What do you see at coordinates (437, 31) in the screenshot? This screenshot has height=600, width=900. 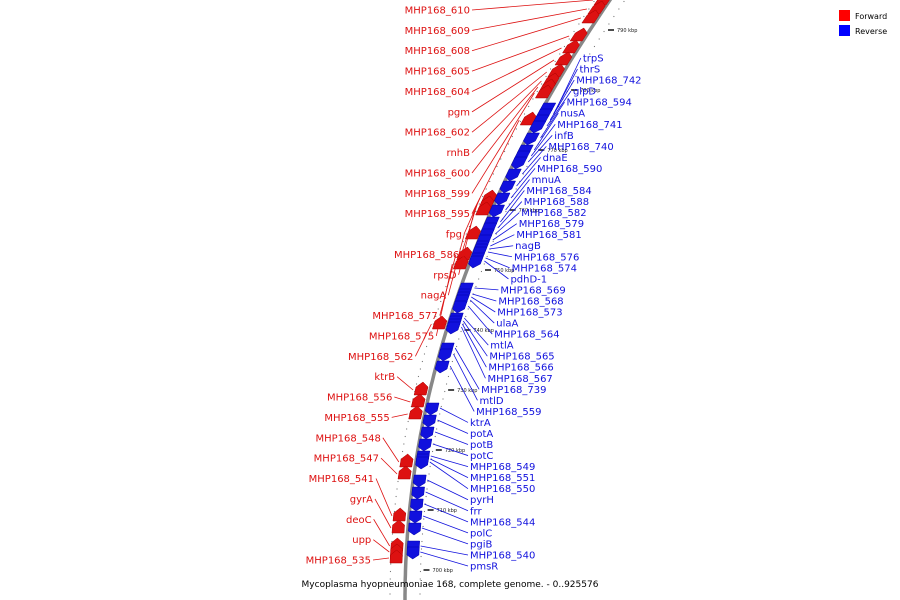 I see `forward-gene-label: MHP168_609` at bounding box center [437, 31].